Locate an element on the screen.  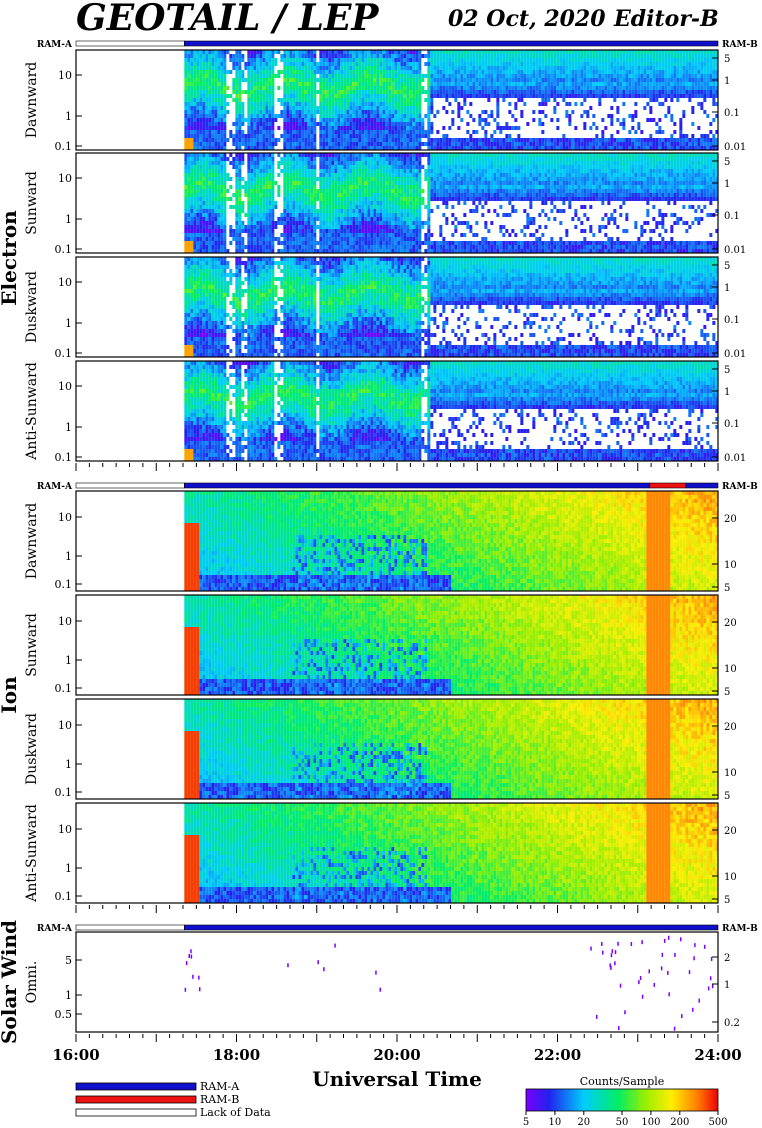
ram-label-a: RAM-A is located at coordinates (55, 487).